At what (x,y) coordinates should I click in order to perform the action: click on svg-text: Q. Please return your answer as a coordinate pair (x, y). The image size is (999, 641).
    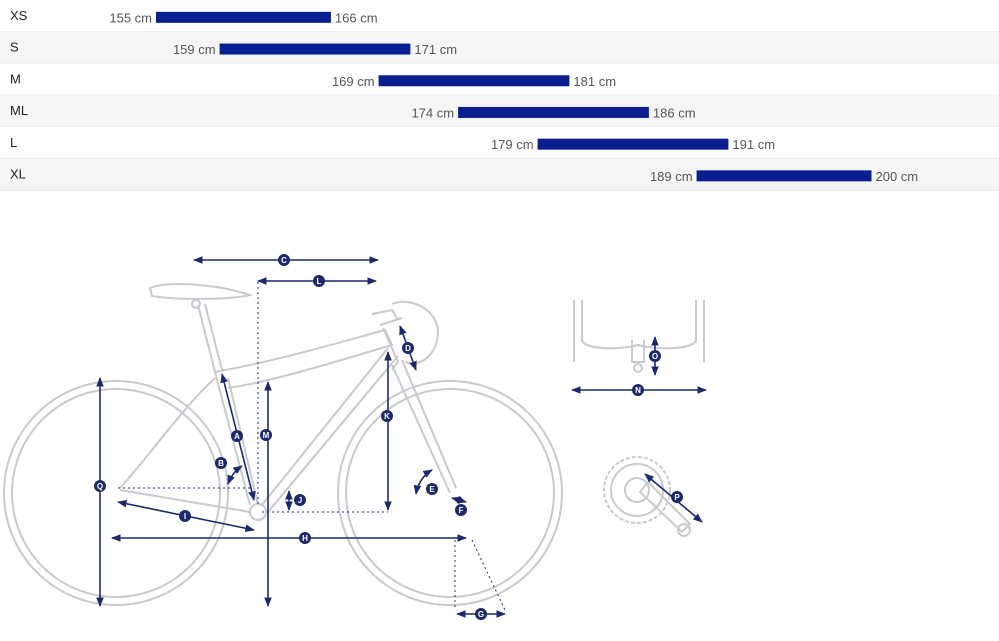
    Looking at the image, I should click on (100, 486).